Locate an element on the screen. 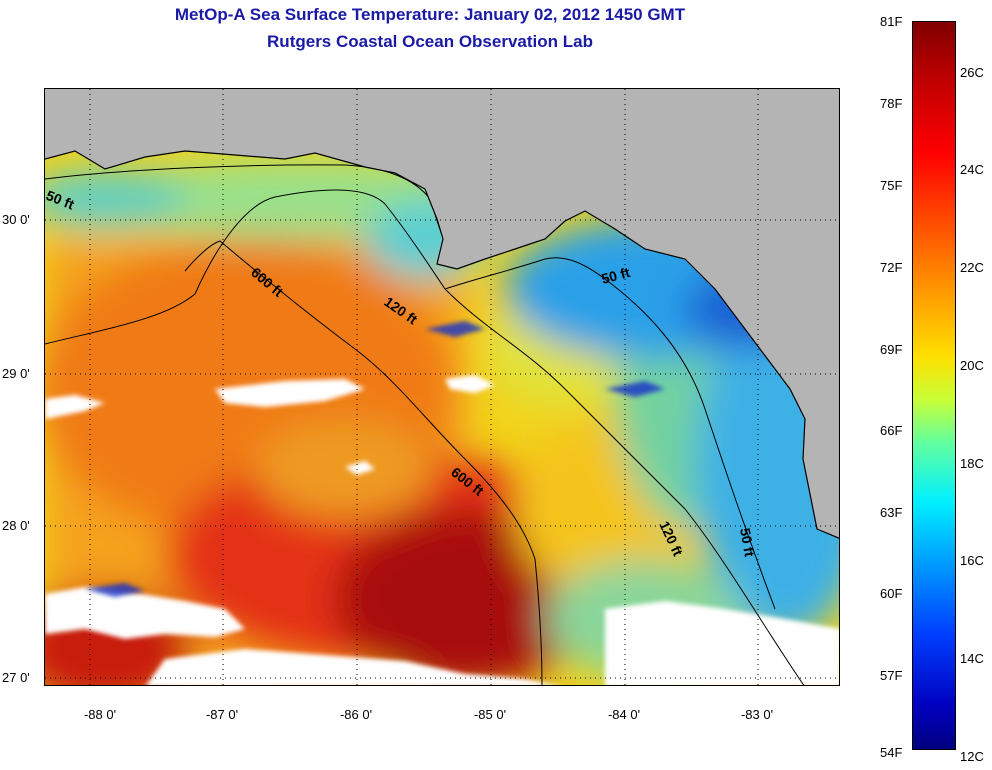 The height and width of the screenshot is (770, 992). lon-tick-87: -87 0' is located at coordinates (222, 714).